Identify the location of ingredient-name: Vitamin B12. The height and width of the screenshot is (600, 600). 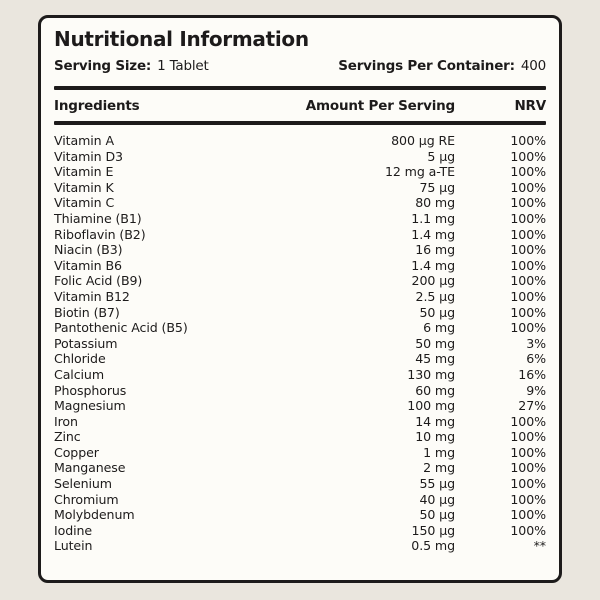
(92, 296).